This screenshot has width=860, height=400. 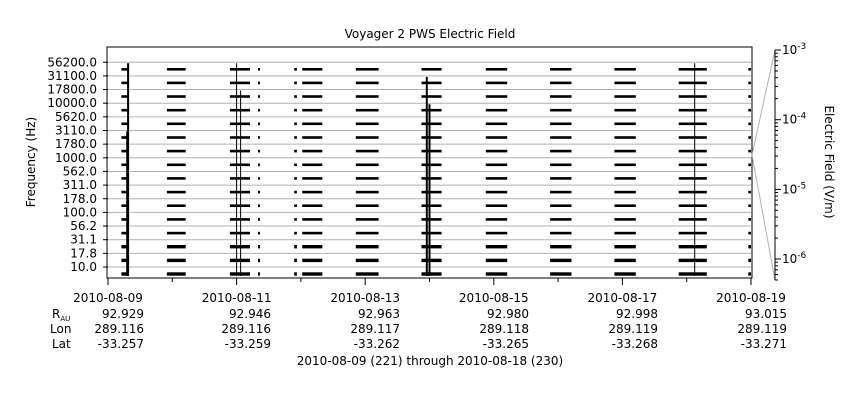 What do you see at coordinates (119, 329) in the screenshot?
I see `annotation-lon-value: 289.116` at bounding box center [119, 329].